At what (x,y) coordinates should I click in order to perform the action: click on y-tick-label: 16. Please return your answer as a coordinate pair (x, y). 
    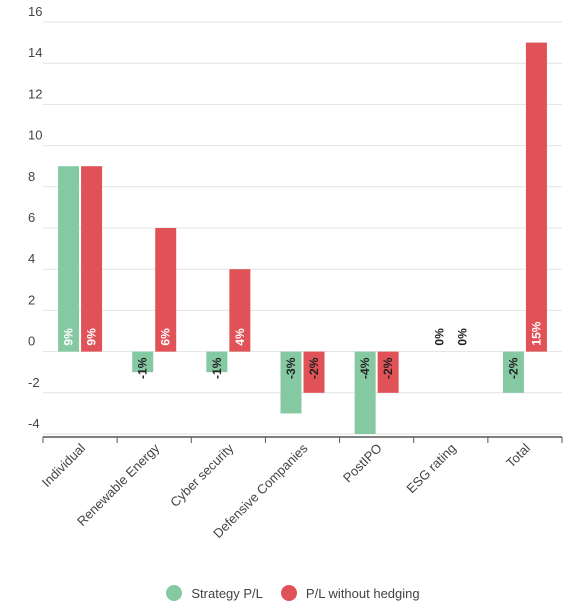
    Looking at the image, I should click on (35, 11).